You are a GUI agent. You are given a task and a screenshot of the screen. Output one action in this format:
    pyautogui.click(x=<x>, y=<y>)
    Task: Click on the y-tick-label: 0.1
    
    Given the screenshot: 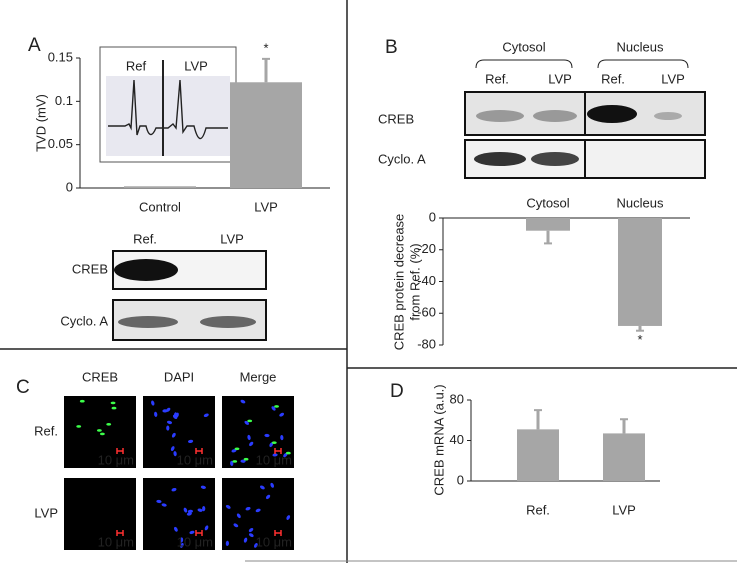 What is the action you would take?
    pyautogui.click(x=64, y=100)
    